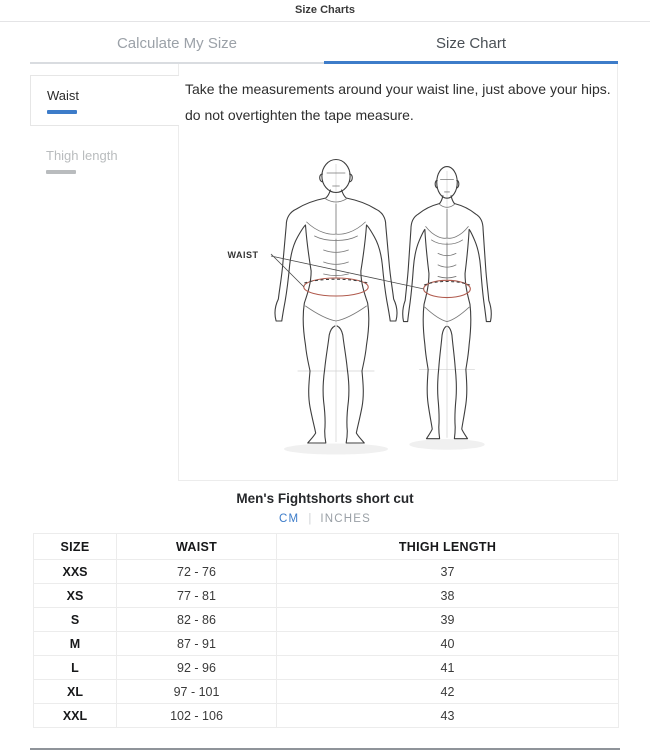  I want to click on page-title: Size Charts, so click(325, 10).